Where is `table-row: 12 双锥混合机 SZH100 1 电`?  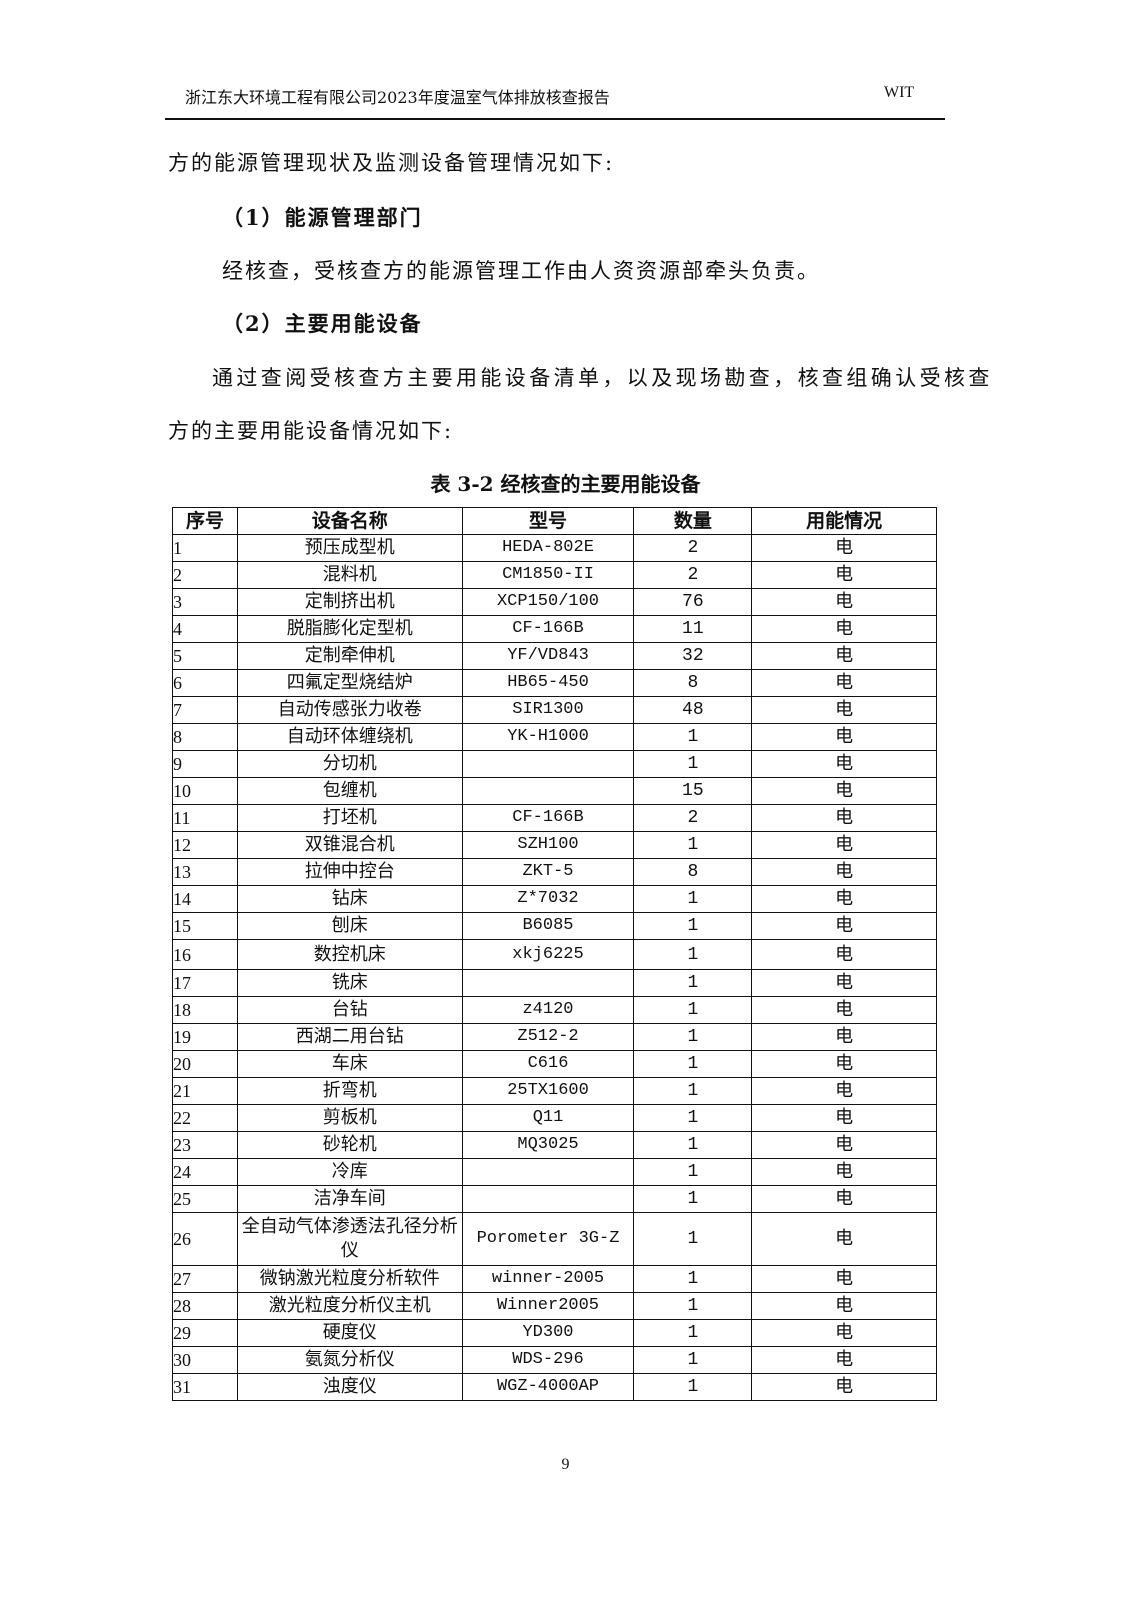 table-row: 12 双锥混合机 SZH100 1 电 is located at coordinates (554, 845).